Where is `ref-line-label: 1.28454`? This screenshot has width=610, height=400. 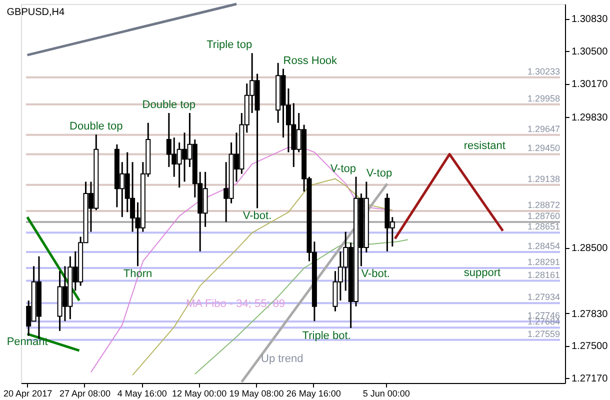
ref-line-label: 1.28454 is located at coordinates (543, 246).